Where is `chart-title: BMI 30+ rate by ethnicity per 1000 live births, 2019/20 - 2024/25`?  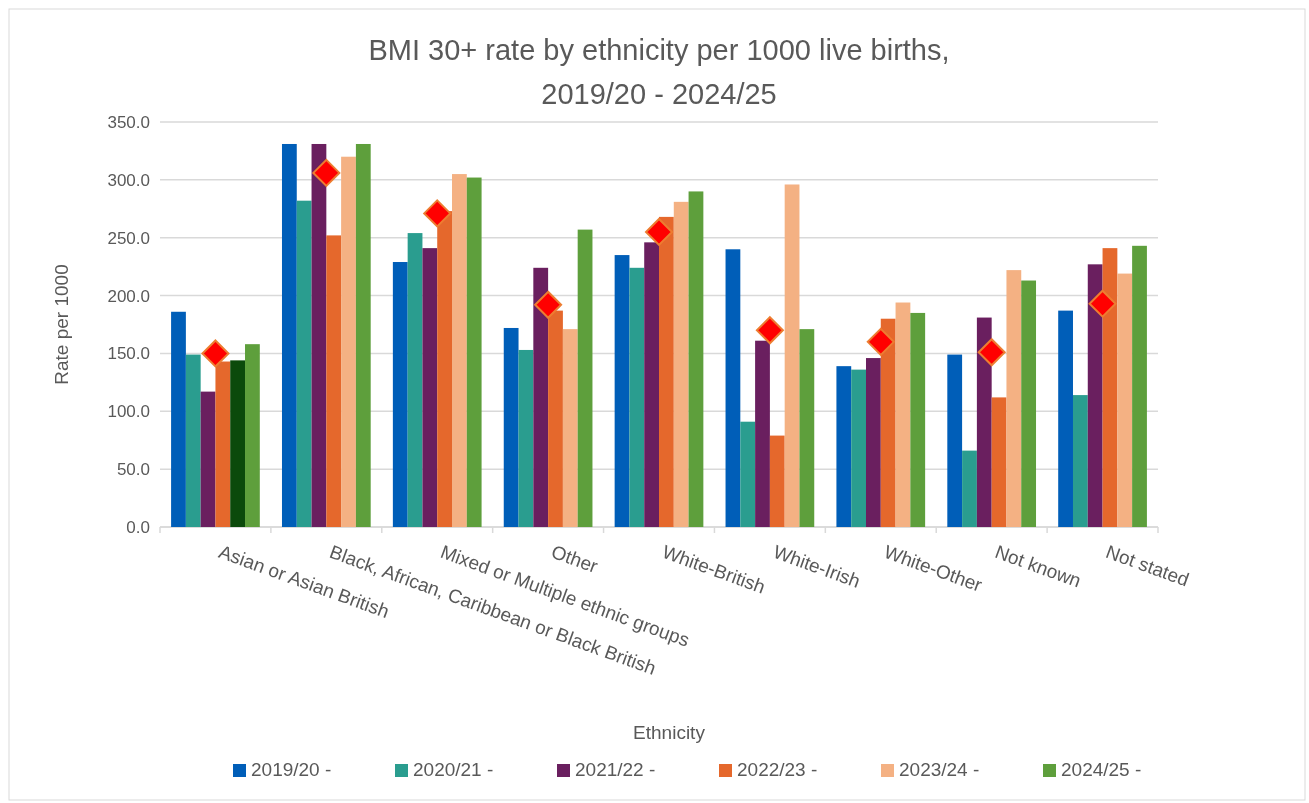 chart-title: BMI 30+ rate by ethnicity per 1000 live births, 2019/20 - 2024/25 is located at coordinates (659, 72).